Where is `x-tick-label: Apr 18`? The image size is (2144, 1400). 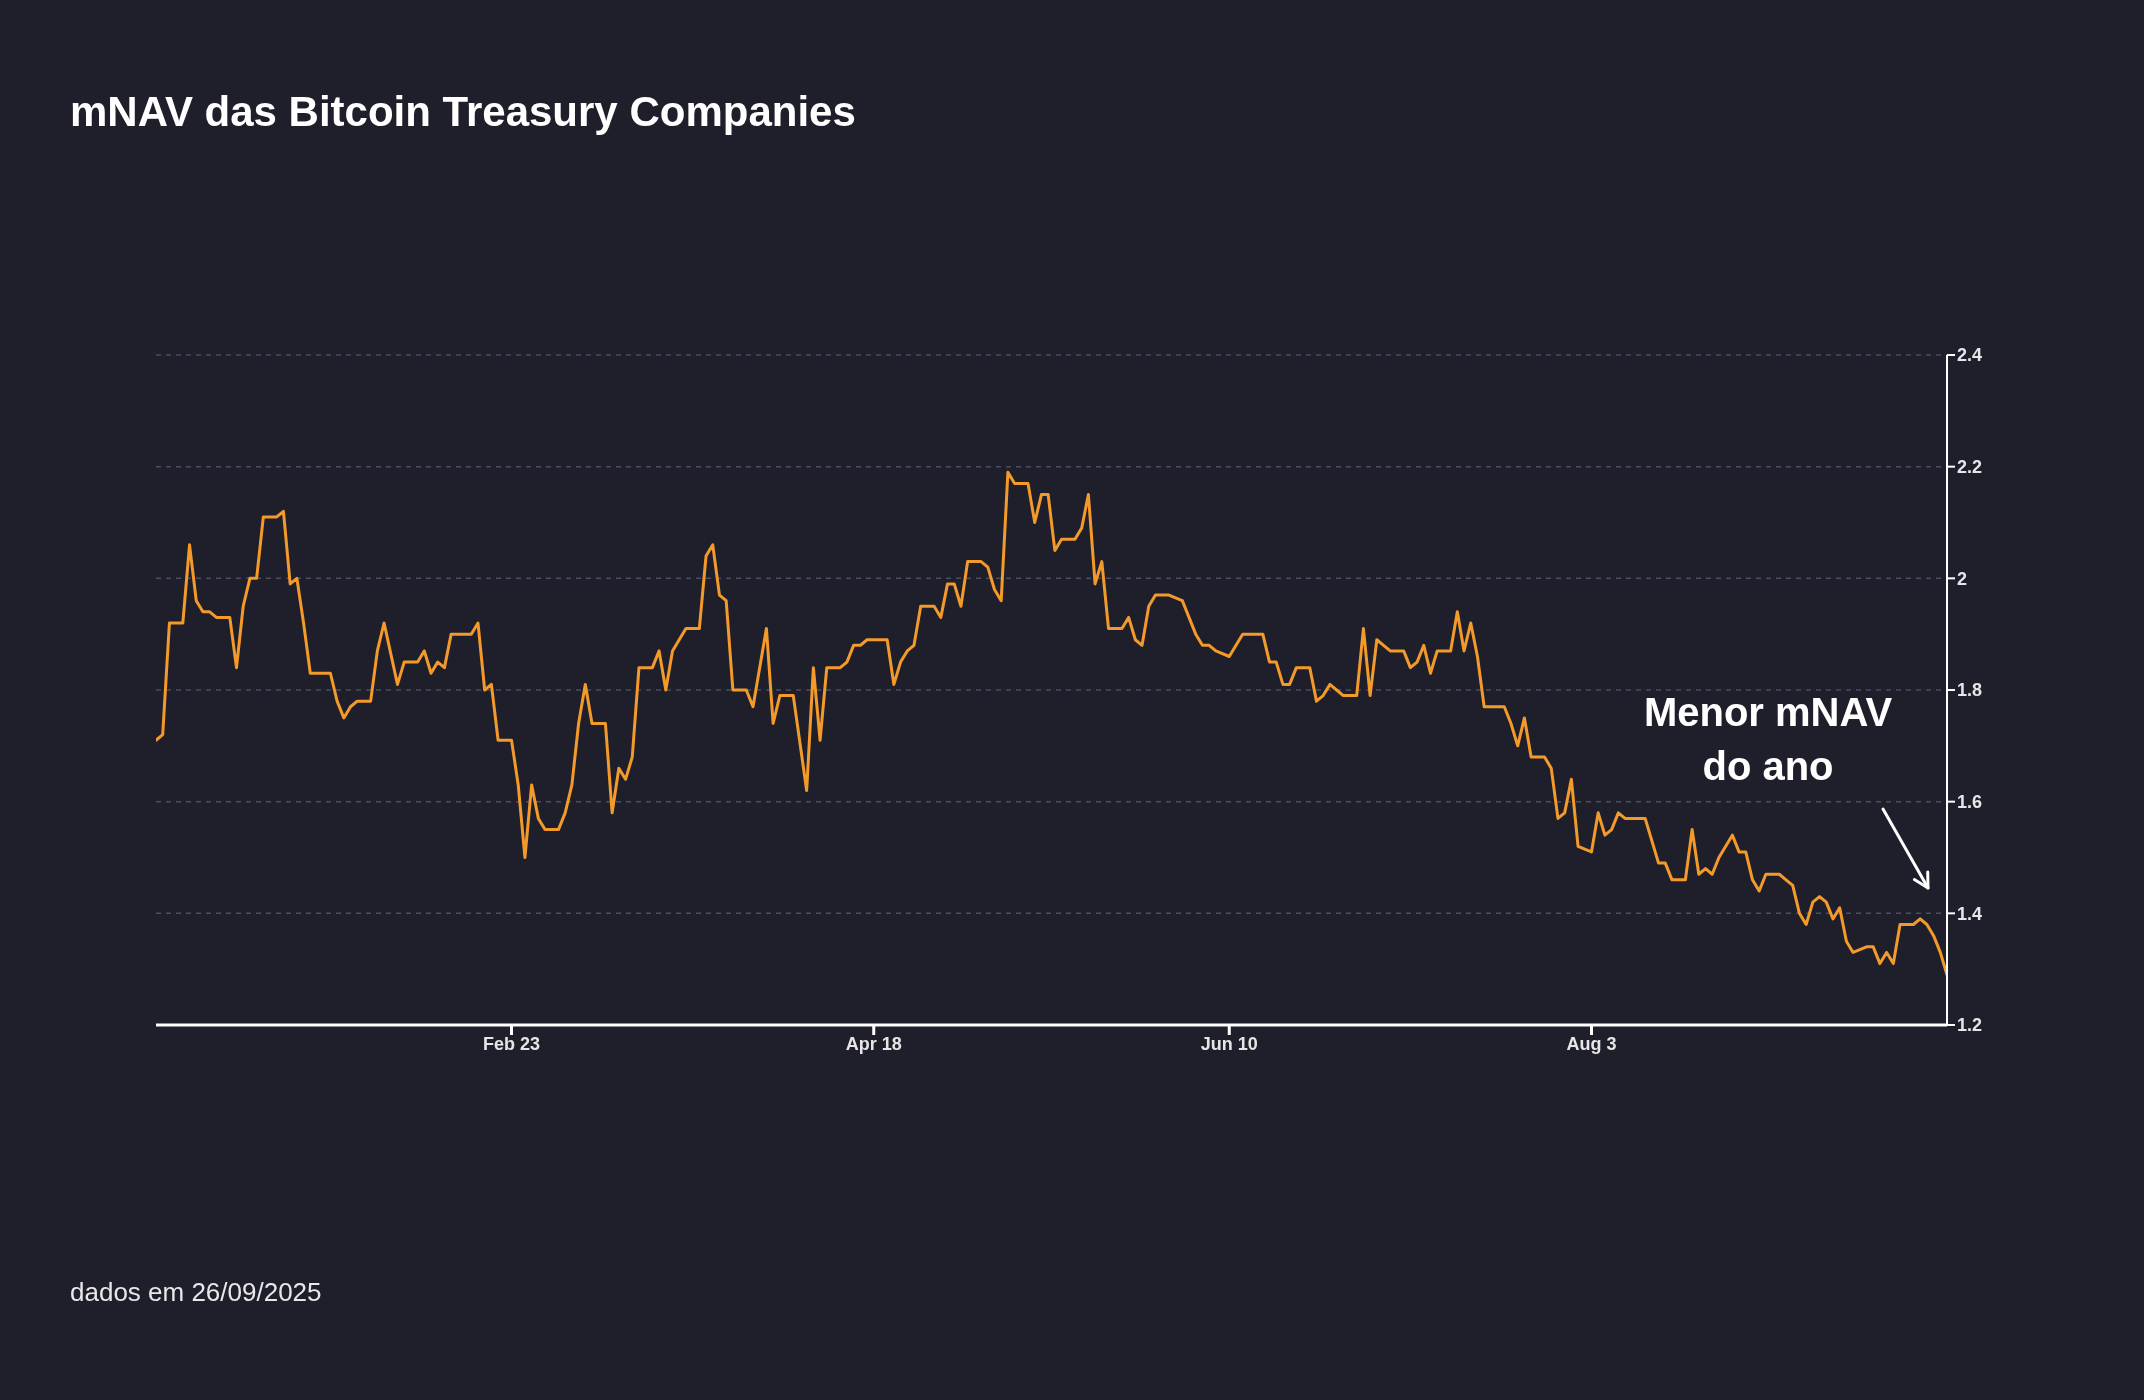
x-tick-label: Apr 18 is located at coordinates (873, 1043).